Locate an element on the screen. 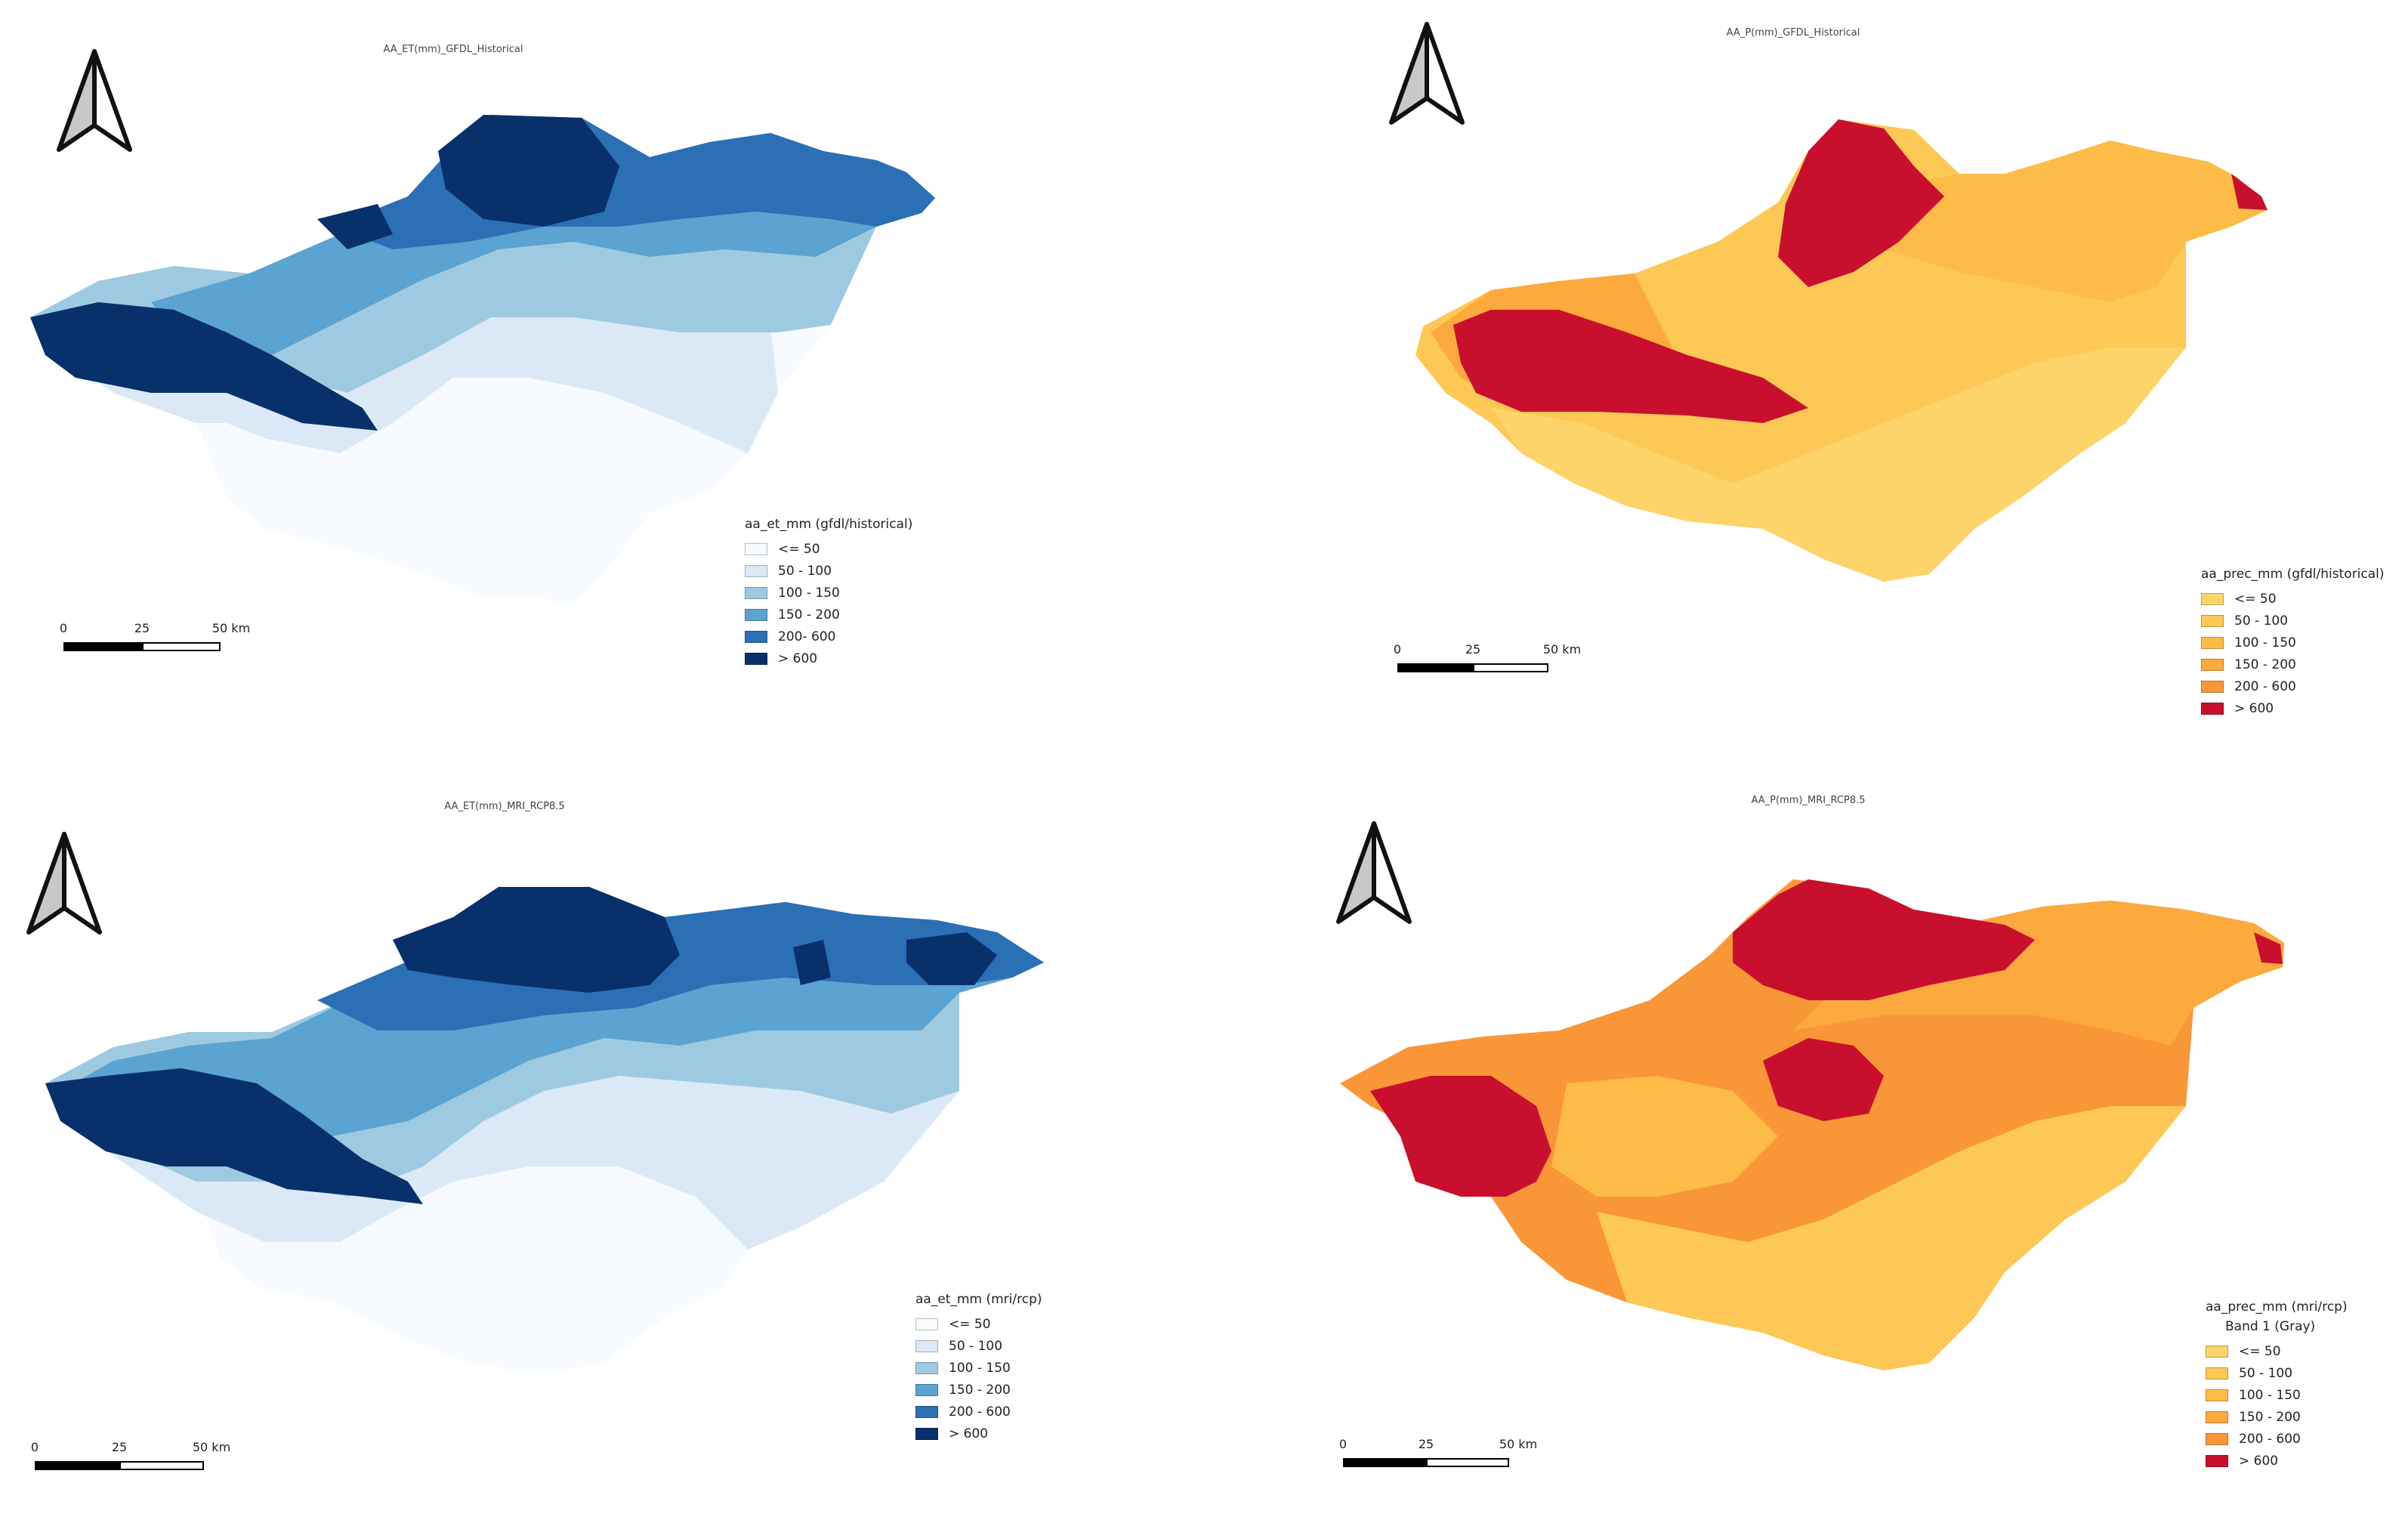 The height and width of the screenshot is (1517, 2408). legend-label: 200- 600 is located at coordinates (807, 636).